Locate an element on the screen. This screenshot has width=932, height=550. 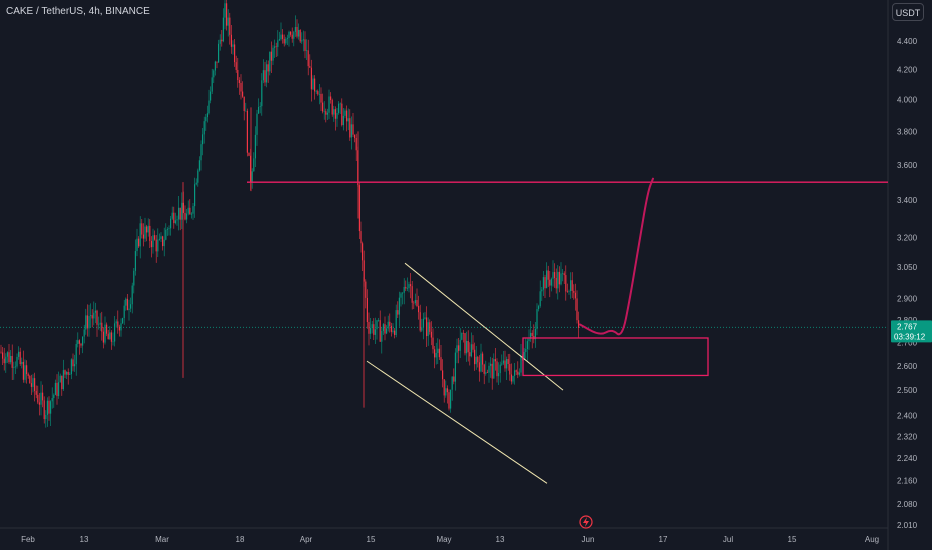
y-tick-label: 2.600 is located at coordinates (907, 366).